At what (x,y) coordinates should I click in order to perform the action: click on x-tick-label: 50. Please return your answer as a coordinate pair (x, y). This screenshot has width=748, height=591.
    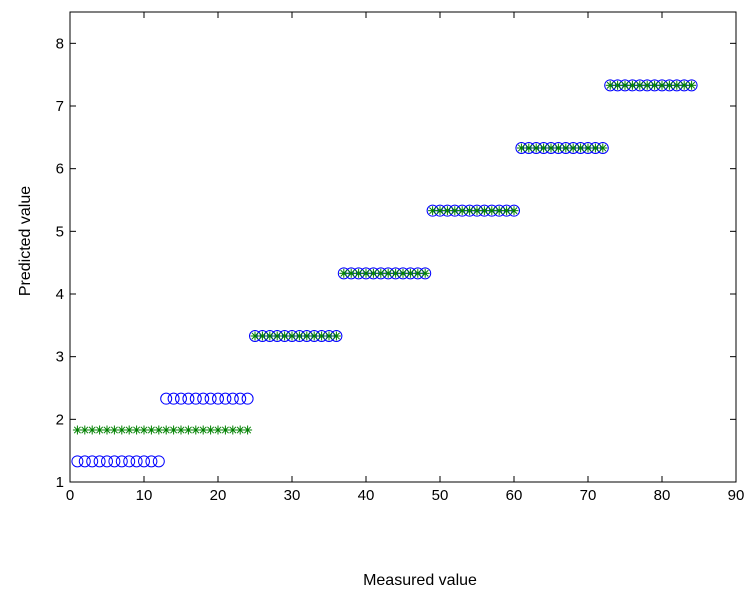
    Looking at the image, I should click on (440, 495).